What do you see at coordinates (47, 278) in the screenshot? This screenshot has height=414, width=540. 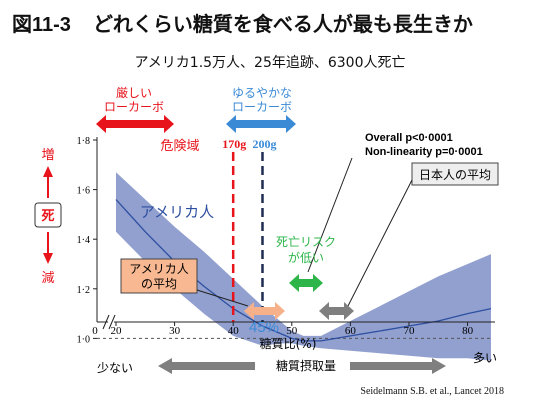 I see `decrease-label: 減` at bounding box center [47, 278].